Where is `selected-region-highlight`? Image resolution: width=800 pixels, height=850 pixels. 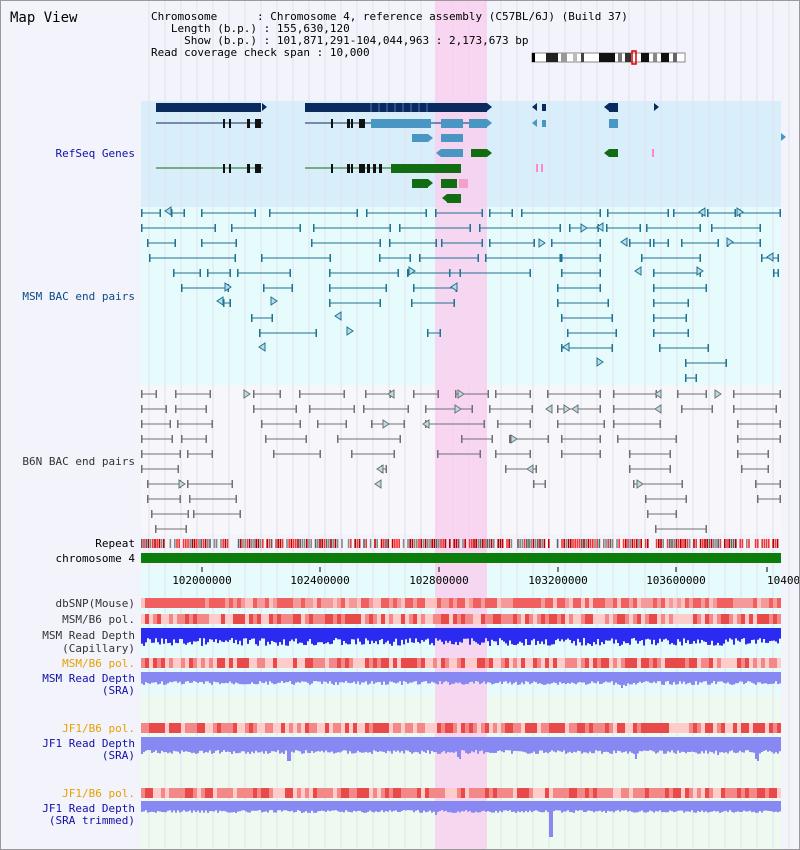
selected-region-highlight is located at coordinates (461, 425).